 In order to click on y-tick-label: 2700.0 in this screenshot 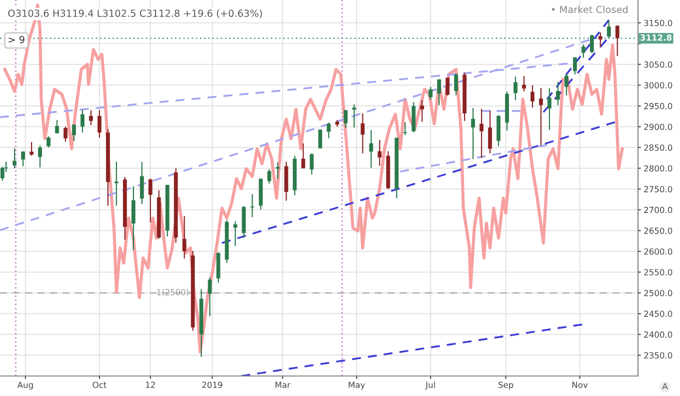, I will do `click(658, 210)`.